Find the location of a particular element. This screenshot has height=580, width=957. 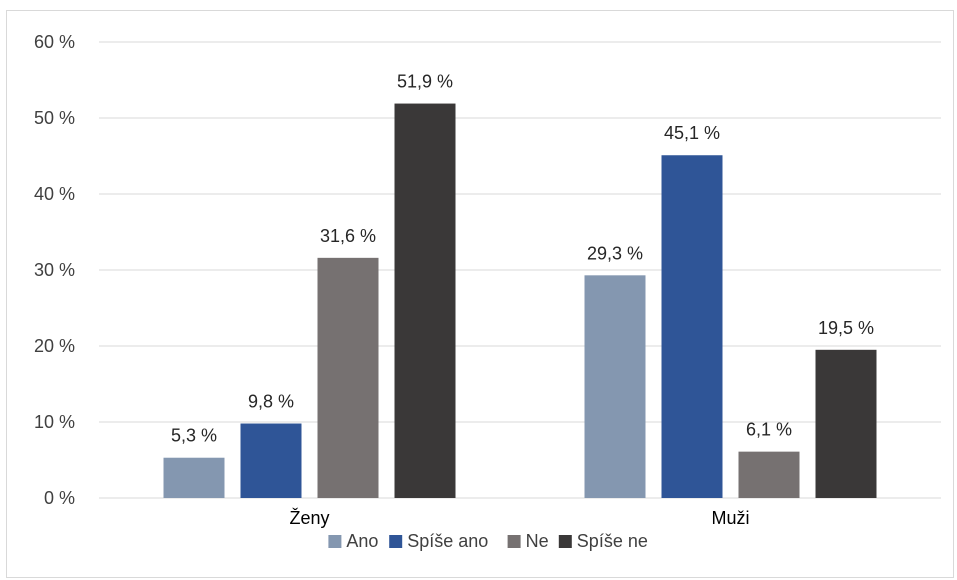

y-tick-label: 30 % is located at coordinates (54, 270).